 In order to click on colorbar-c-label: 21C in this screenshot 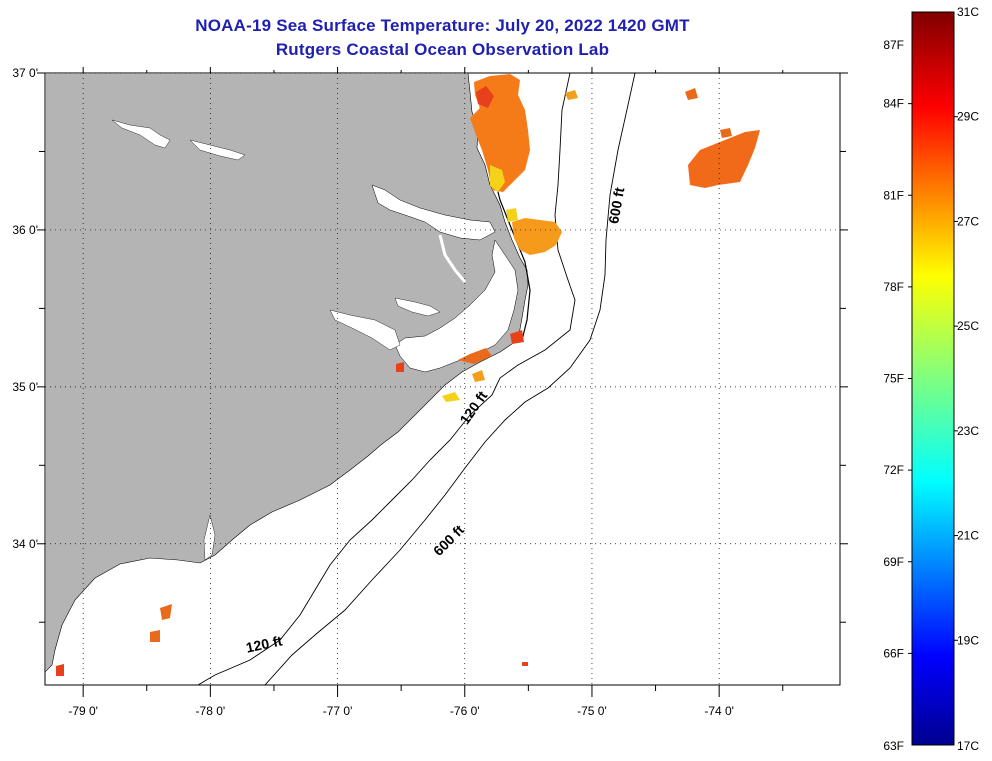, I will do `click(968, 536)`.